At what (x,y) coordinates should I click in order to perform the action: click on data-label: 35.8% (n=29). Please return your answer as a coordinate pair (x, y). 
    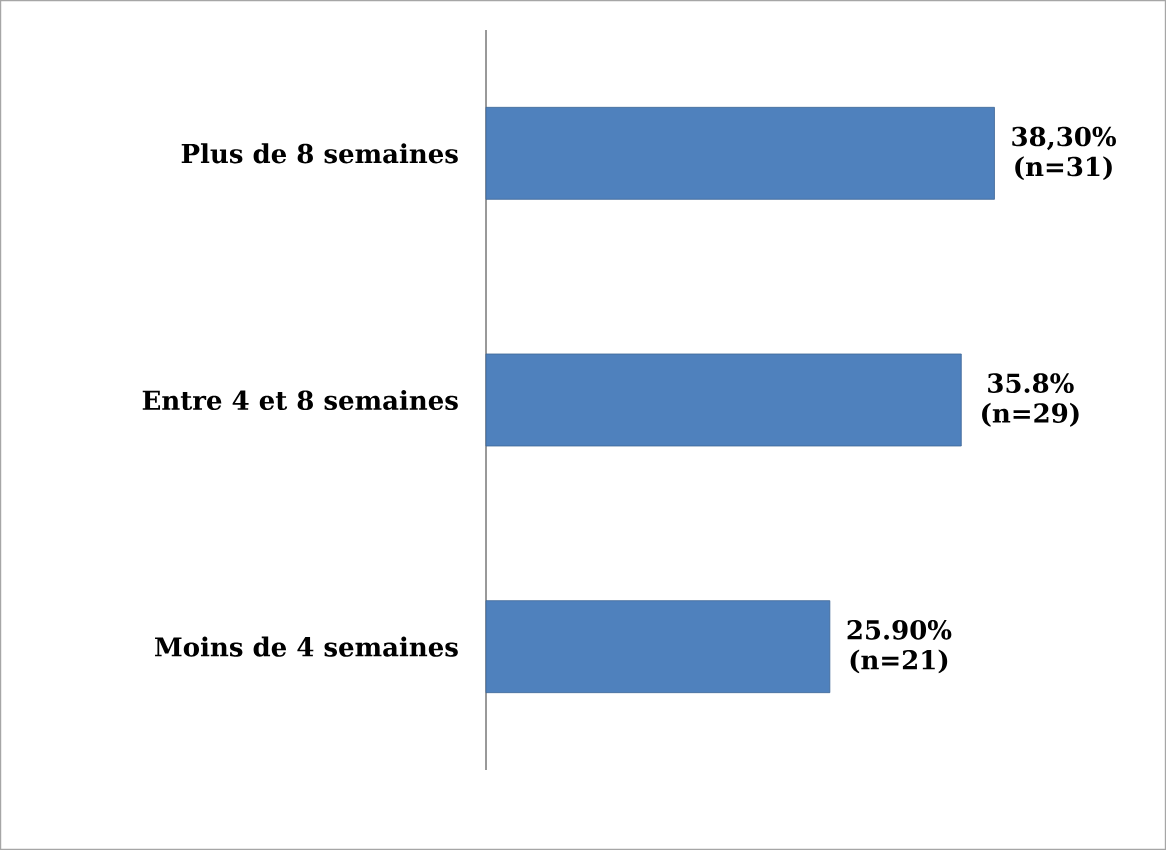
    Looking at the image, I should click on (1030, 400).